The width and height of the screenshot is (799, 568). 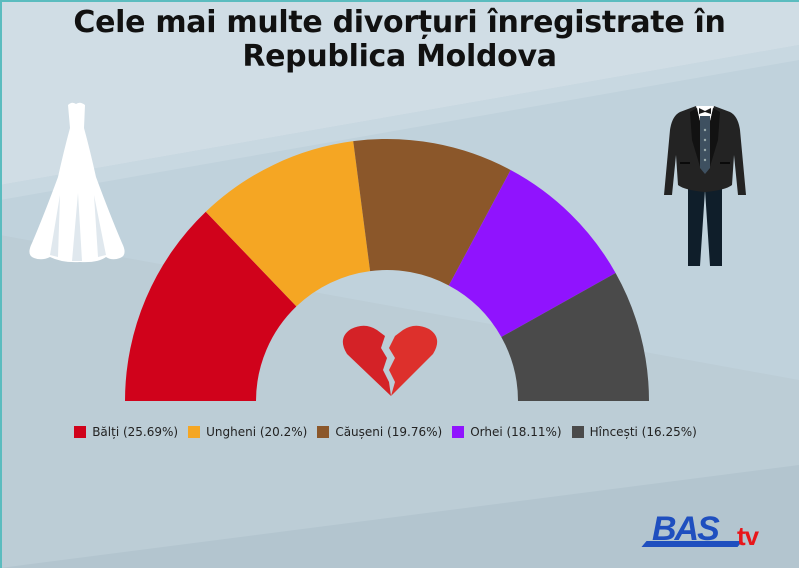 I want to click on legend-label: Ungheni (20.2%), so click(x=257, y=432).